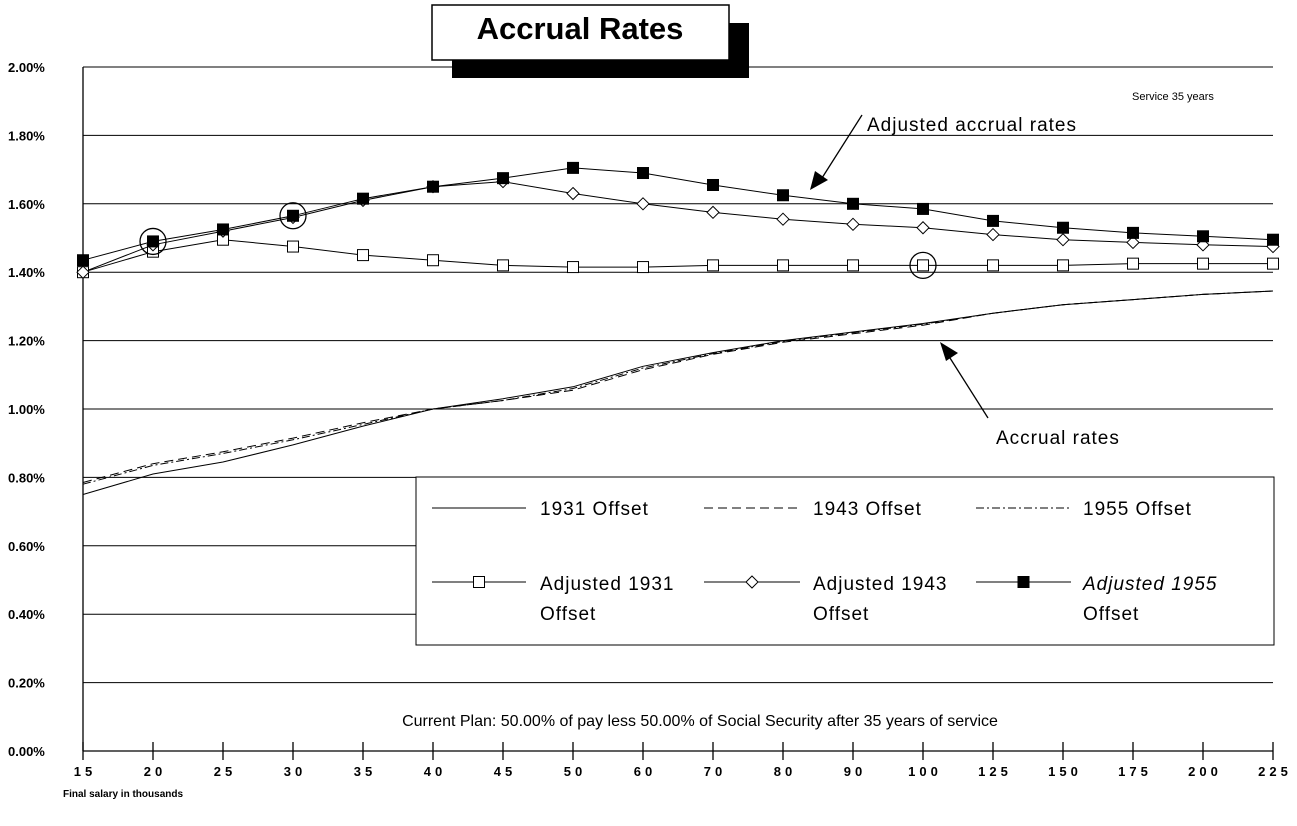  What do you see at coordinates (26, 341) in the screenshot?
I see `y-tick-label: 1.20%` at bounding box center [26, 341].